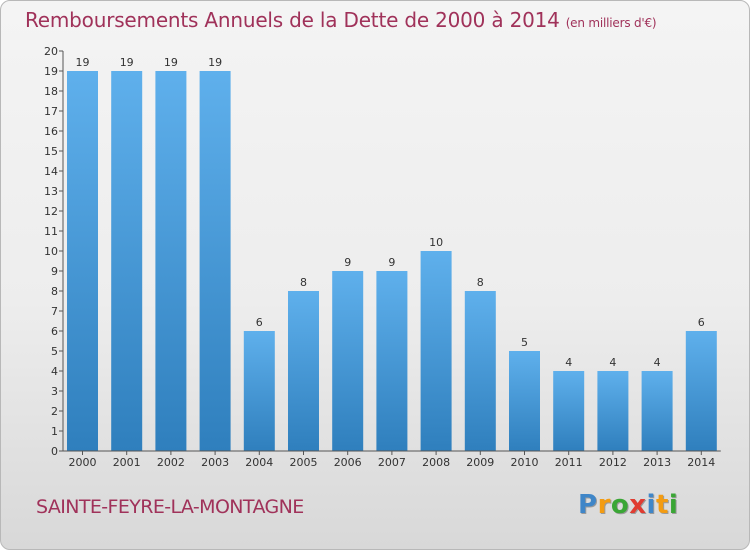  Describe the element at coordinates (51, 91) in the screenshot. I see `y-tick-label: 18` at that location.